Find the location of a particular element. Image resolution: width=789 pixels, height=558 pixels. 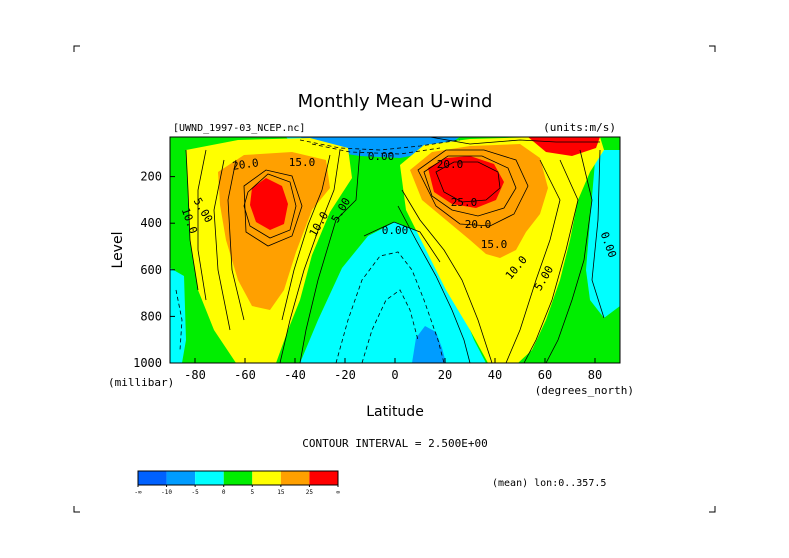

units-label: (units:m/s) is located at coordinates (579, 127).